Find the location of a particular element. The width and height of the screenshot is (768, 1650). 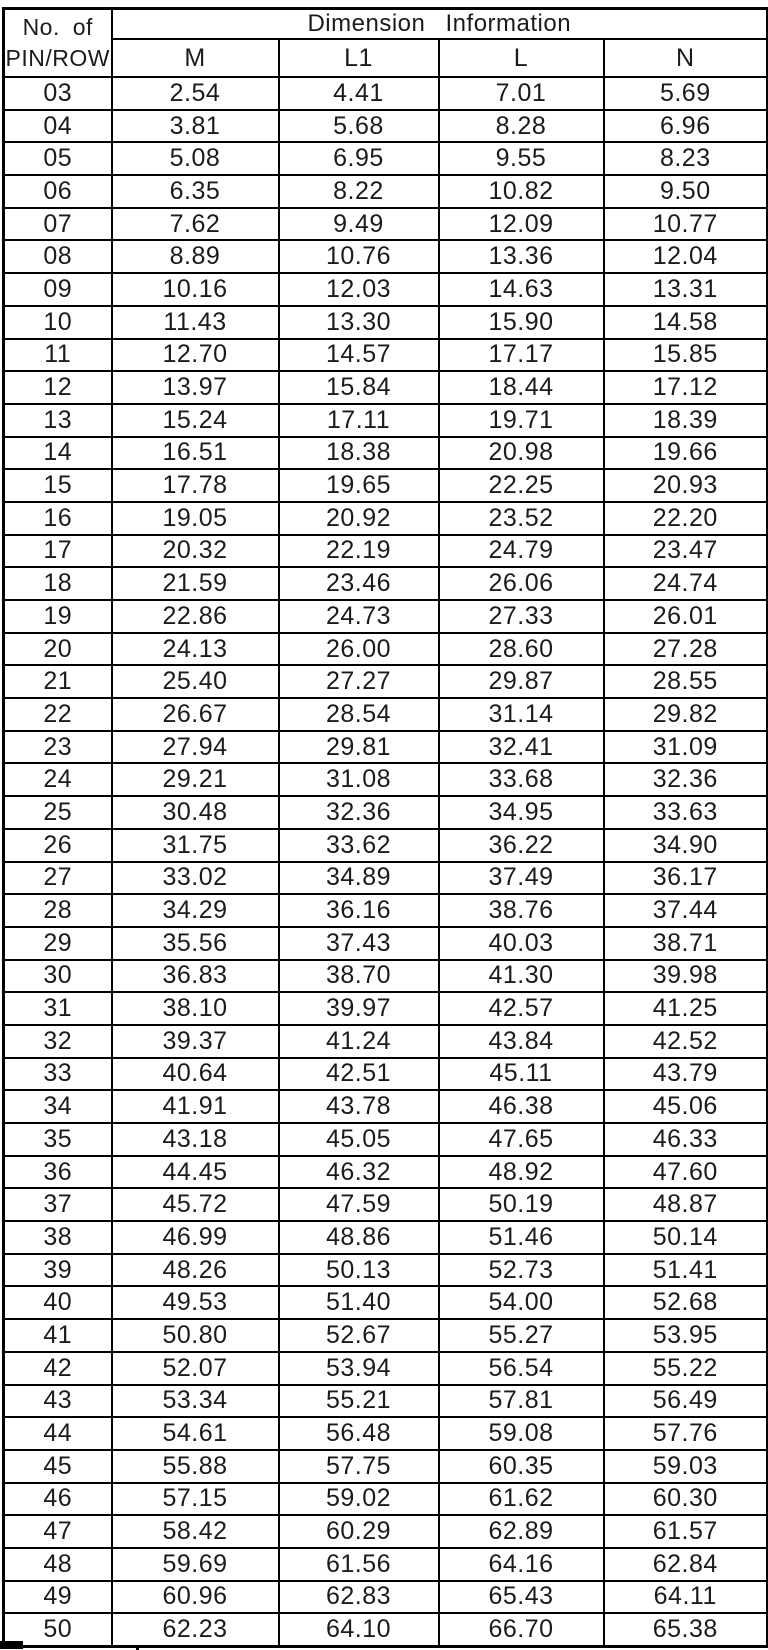

dimension-value-cell: 62.83 is located at coordinates (358, 1597).